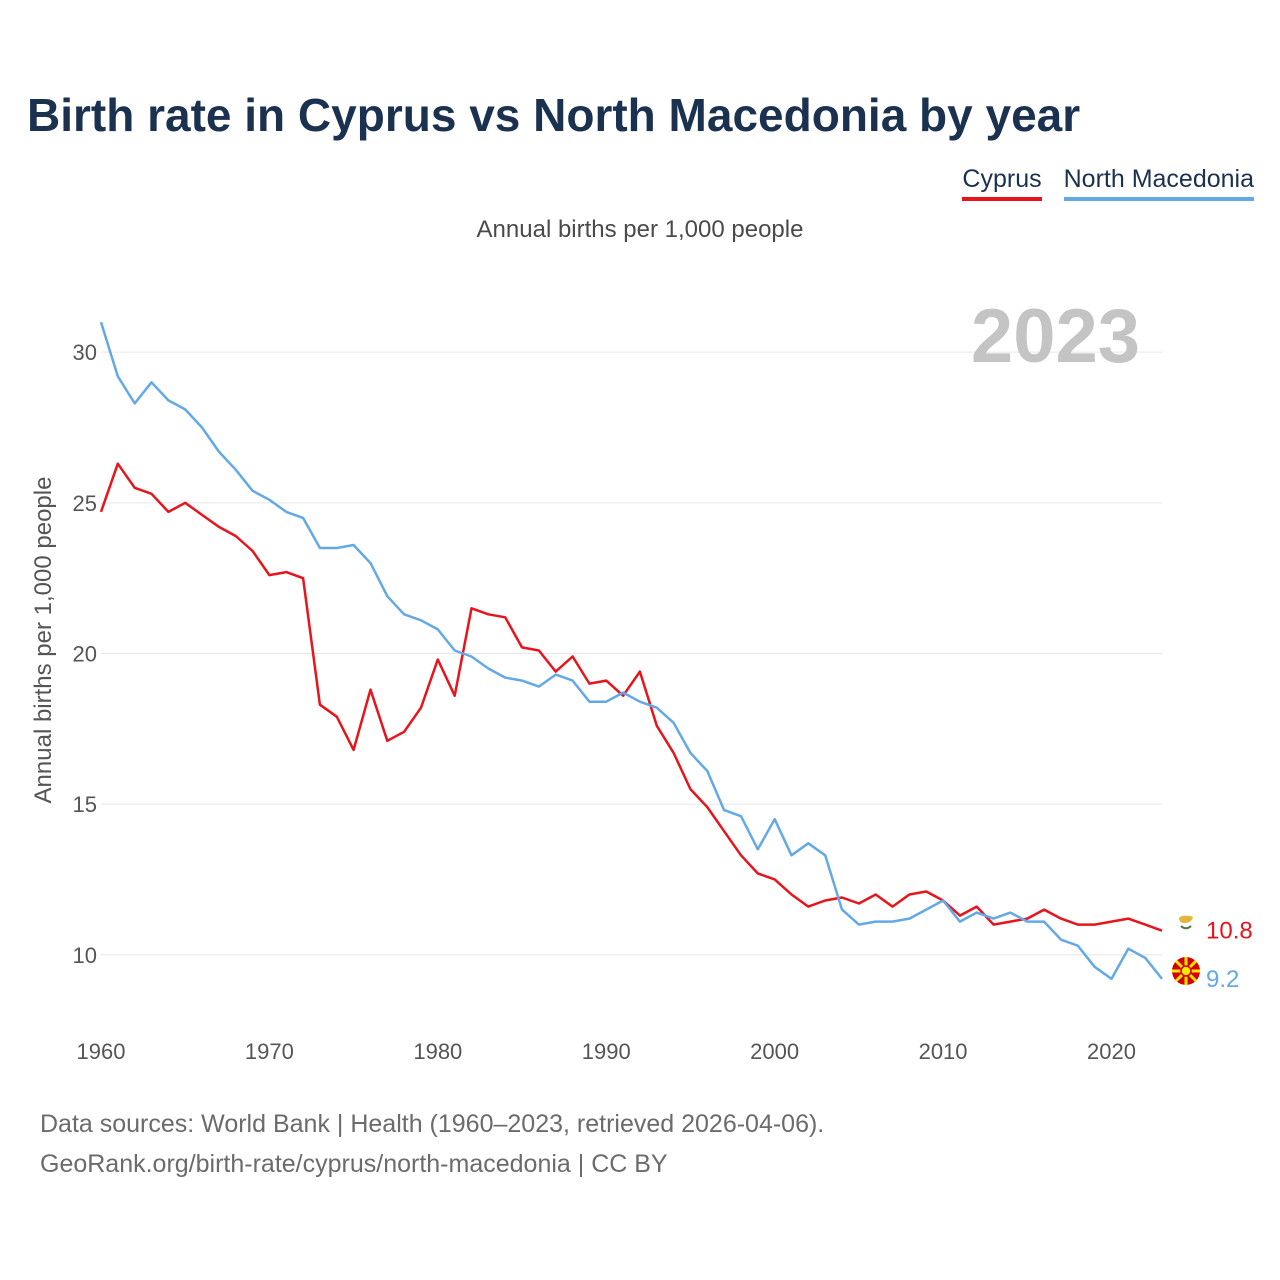 The width and height of the screenshot is (1280, 1280). Describe the element at coordinates (1111, 1051) in the screenshot. I see `x-tick-label: 2020` at that location.